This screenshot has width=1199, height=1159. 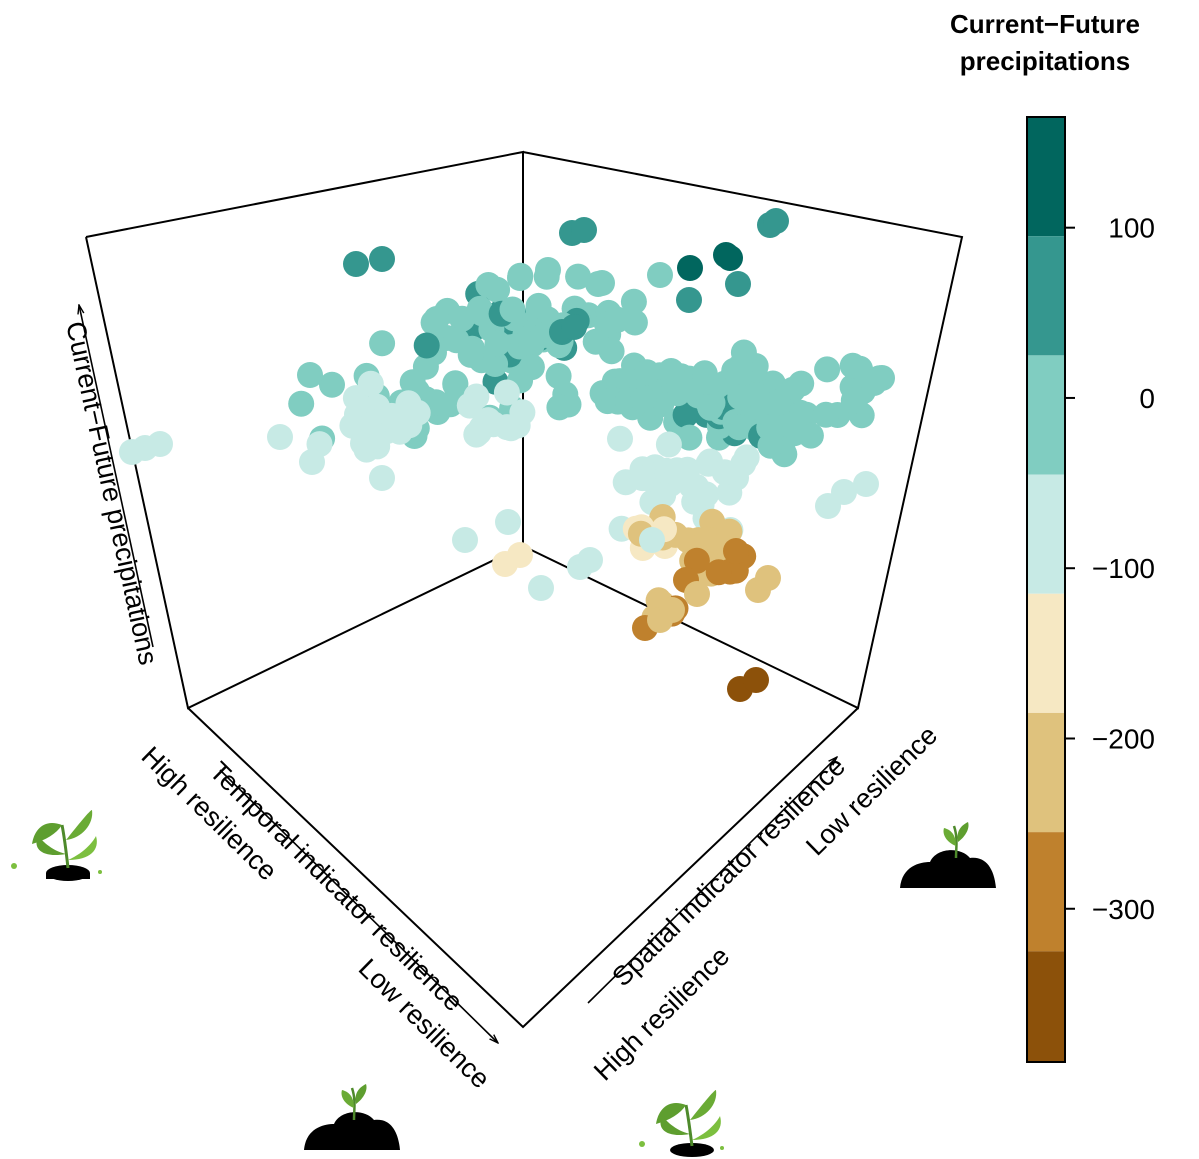 I want to click on colorbar-title-line1: Current−Future, so click(x=1045, y=24).